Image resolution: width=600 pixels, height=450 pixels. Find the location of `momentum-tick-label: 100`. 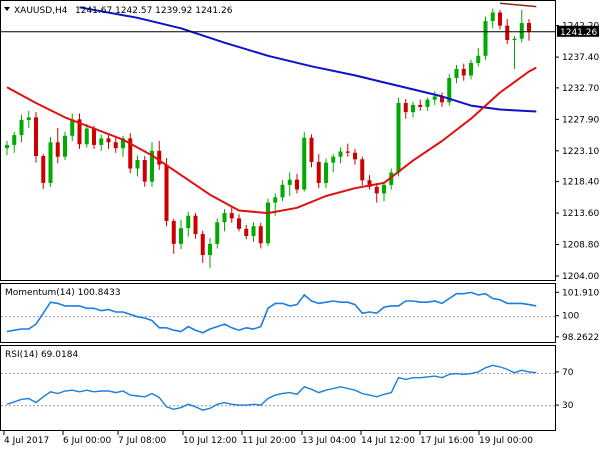

momentum-tick-label: 100 is located at coordinates (570, 317).